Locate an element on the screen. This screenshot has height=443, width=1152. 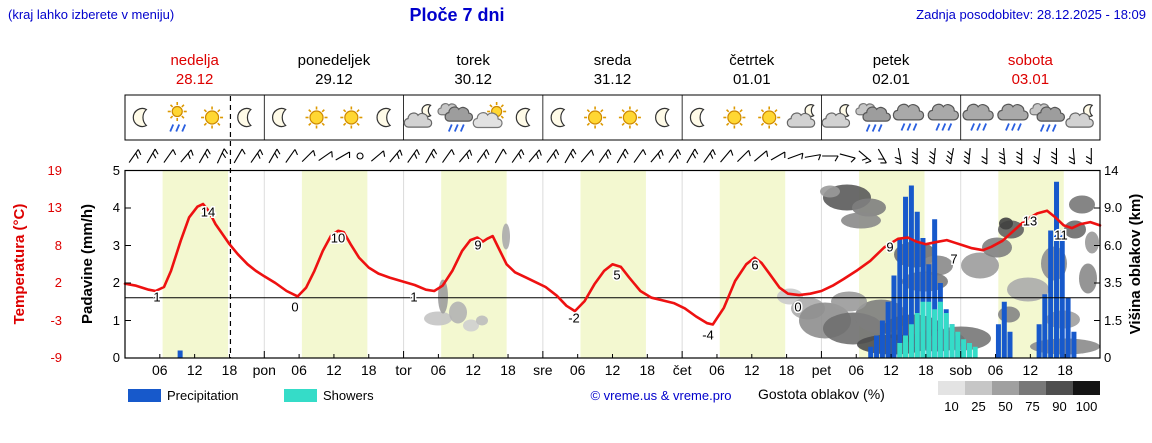
day-date: 31.12 is located at coordinates (612, 79).